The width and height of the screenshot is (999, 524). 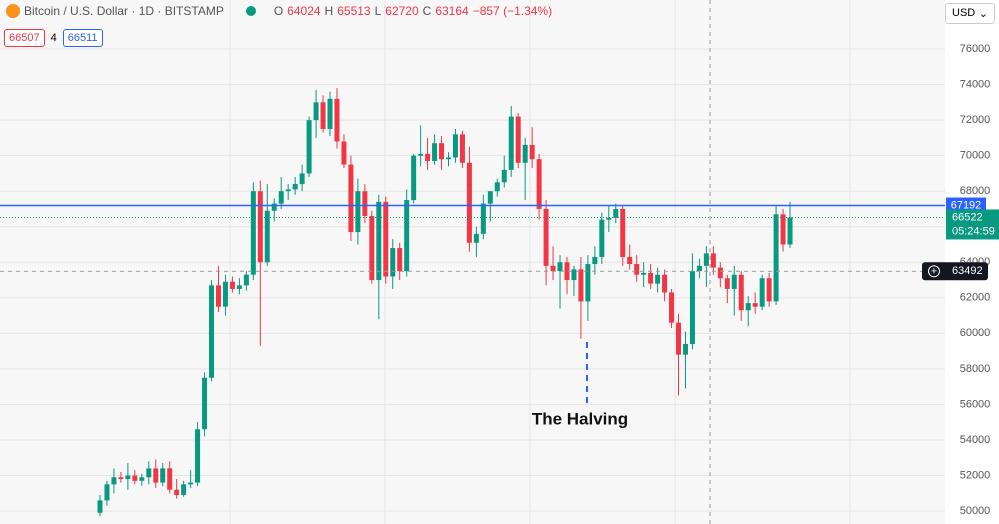 I want to click on y-tick-label: 54000, so click(x=975, y=440).